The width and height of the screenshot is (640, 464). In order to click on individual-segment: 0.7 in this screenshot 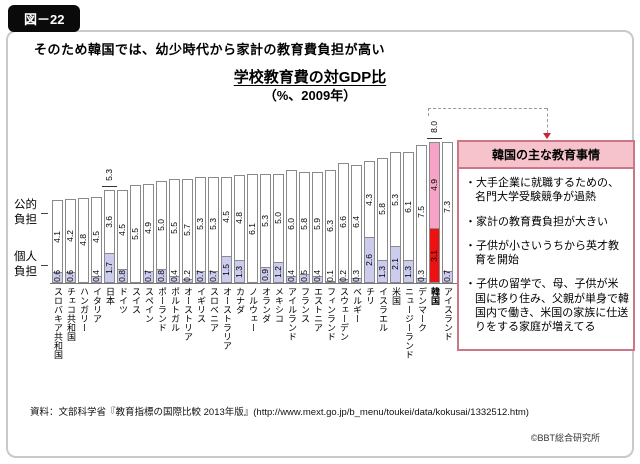, I will do `click(447, 276)`.